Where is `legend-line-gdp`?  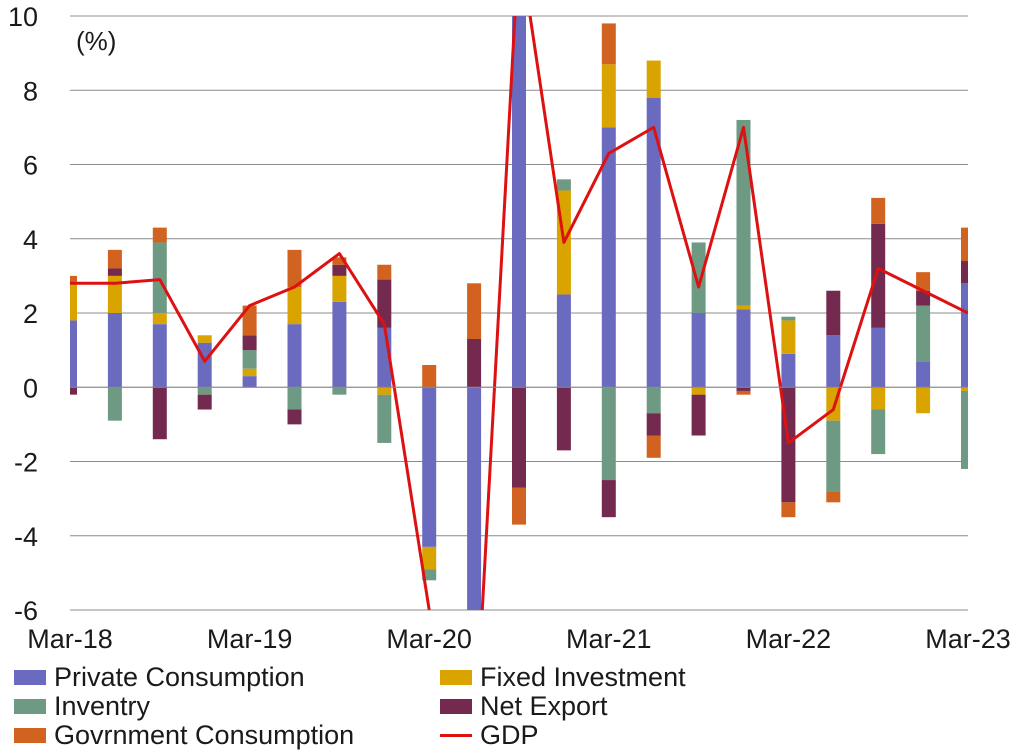 legend-line-gdp is located at coordinates (456, 735).